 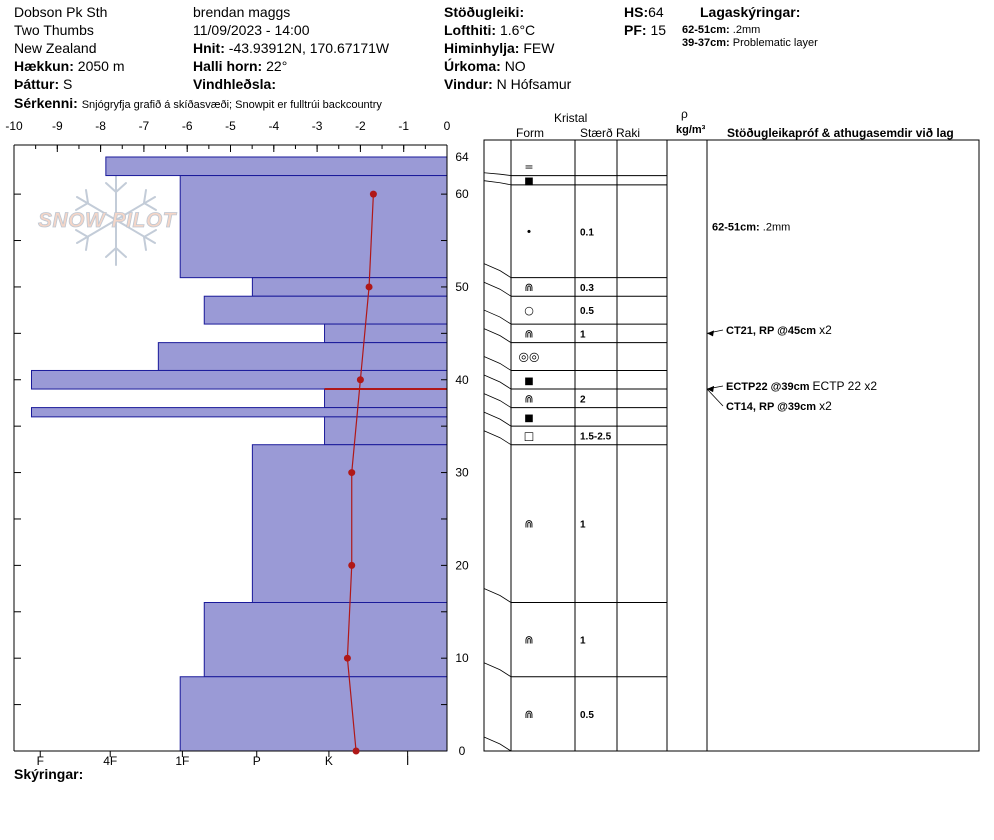 What do you see at coordinates (182, 761) in the screenshot?
I see `hardness-label: 1F` at bounding box center [182, 761].